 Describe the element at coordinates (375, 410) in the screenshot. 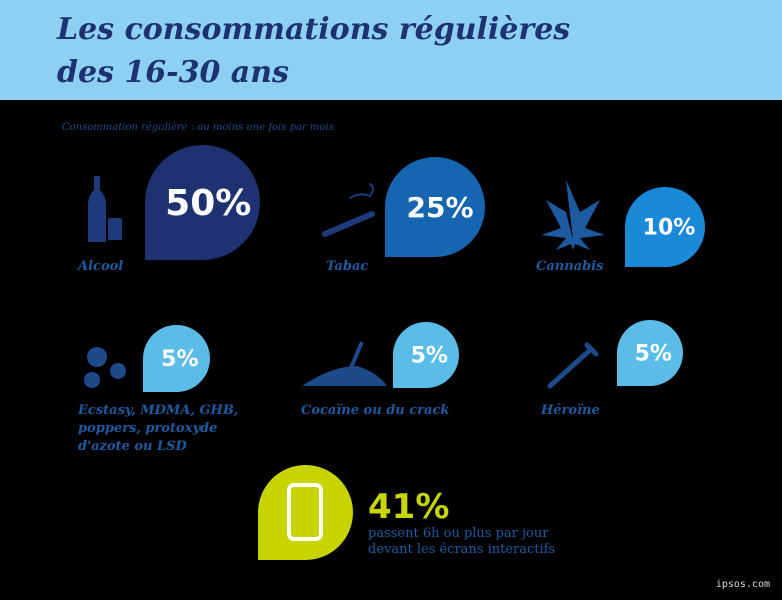

I see `label: Cocaïne ou du crack` at that location.